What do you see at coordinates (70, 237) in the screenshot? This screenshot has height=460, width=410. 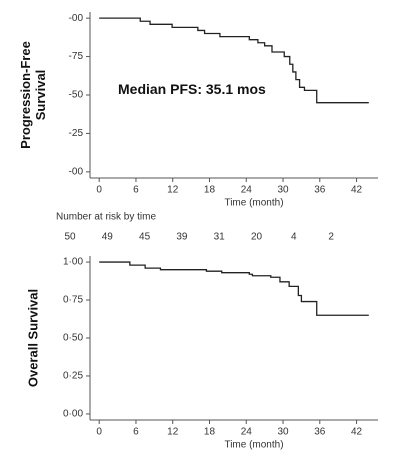 I see `risk-number: 50` at bounding box center [70, 237].